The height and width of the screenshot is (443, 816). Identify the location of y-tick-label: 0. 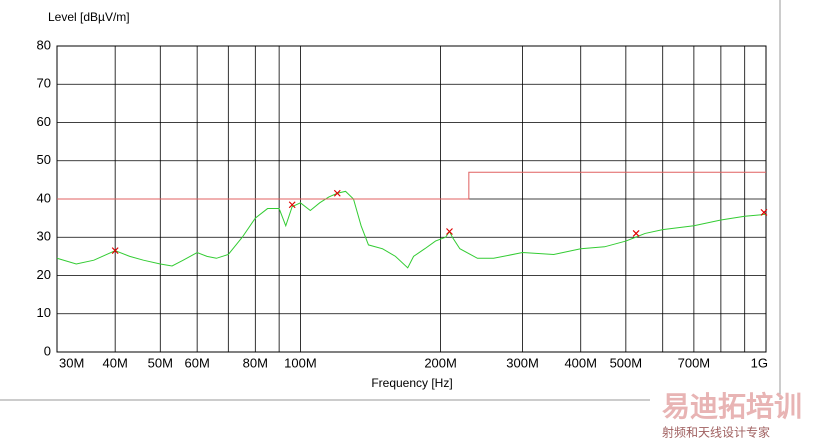
(47, 350).